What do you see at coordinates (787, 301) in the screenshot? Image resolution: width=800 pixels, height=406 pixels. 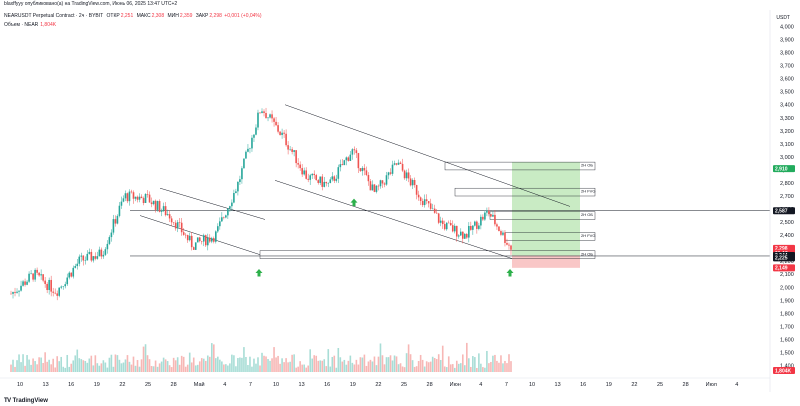 I see `price-tick-label: 1,900` at bounding box center [787, 301].